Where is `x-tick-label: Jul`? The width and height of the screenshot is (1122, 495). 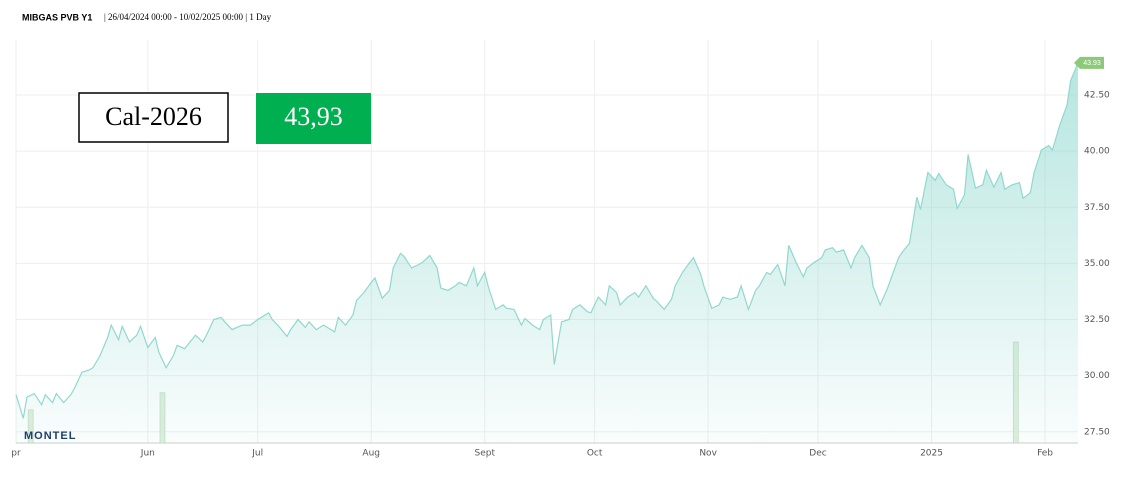
x-tick-label: Jul is located at coordinates (257, 454).